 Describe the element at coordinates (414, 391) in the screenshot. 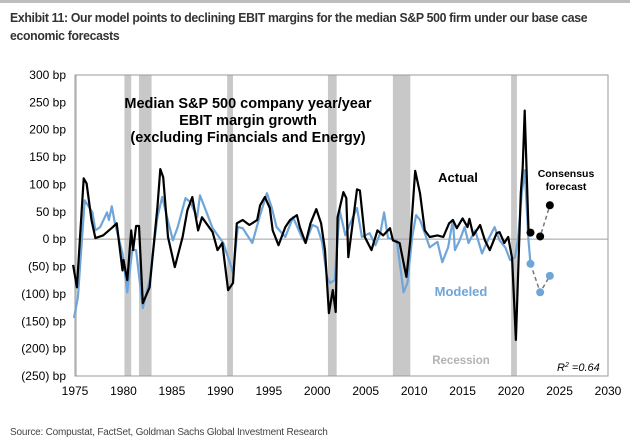

I see `x-tick-label: 2010` at that location.